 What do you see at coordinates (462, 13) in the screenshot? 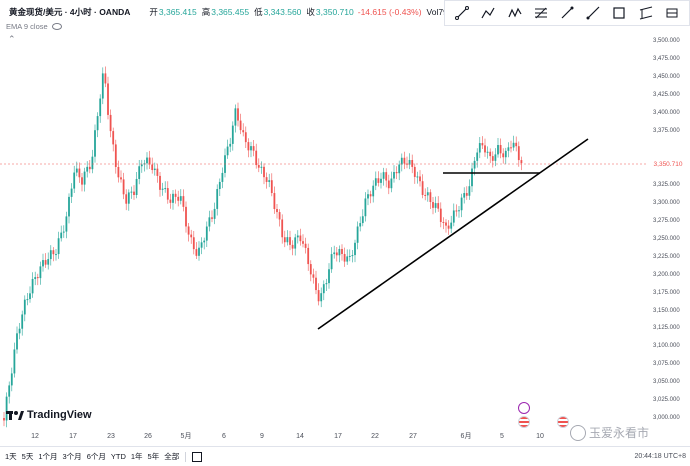
I see `trend-line-icon` at bounding box center [462, 13].